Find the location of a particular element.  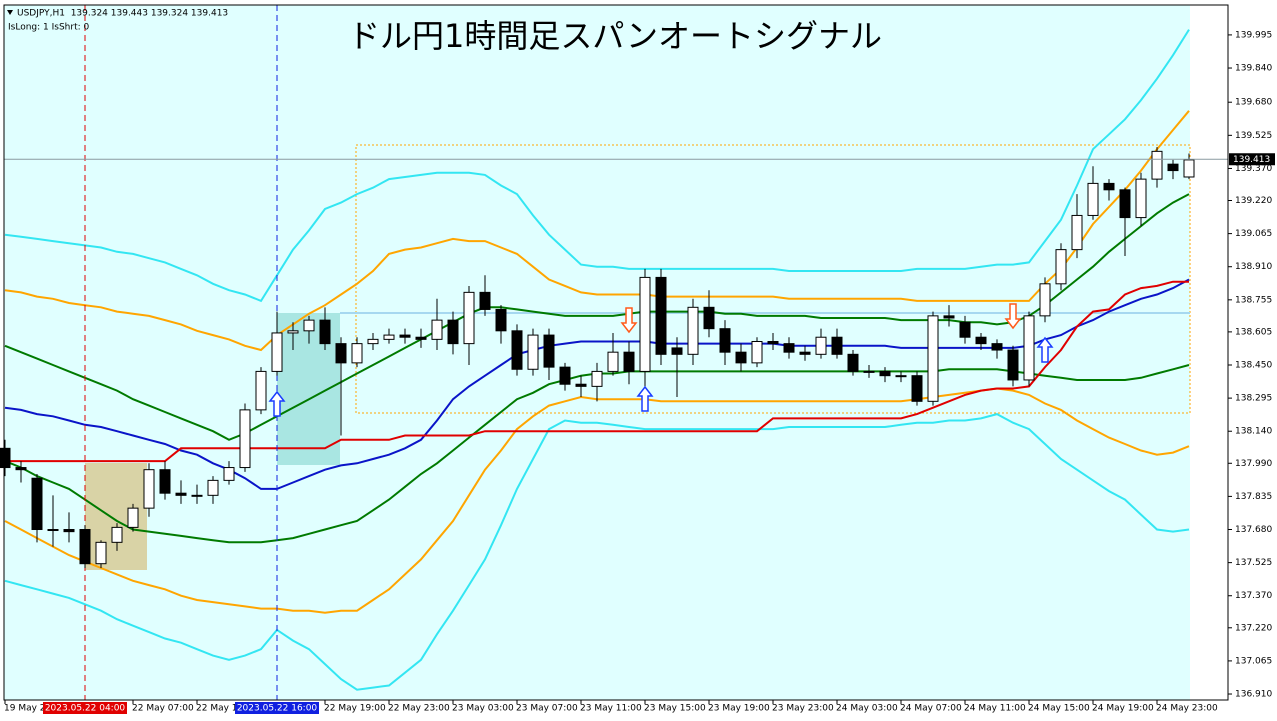

time-marker-label: 2023.05.22 04:00 is located at coordinates (85, 709).